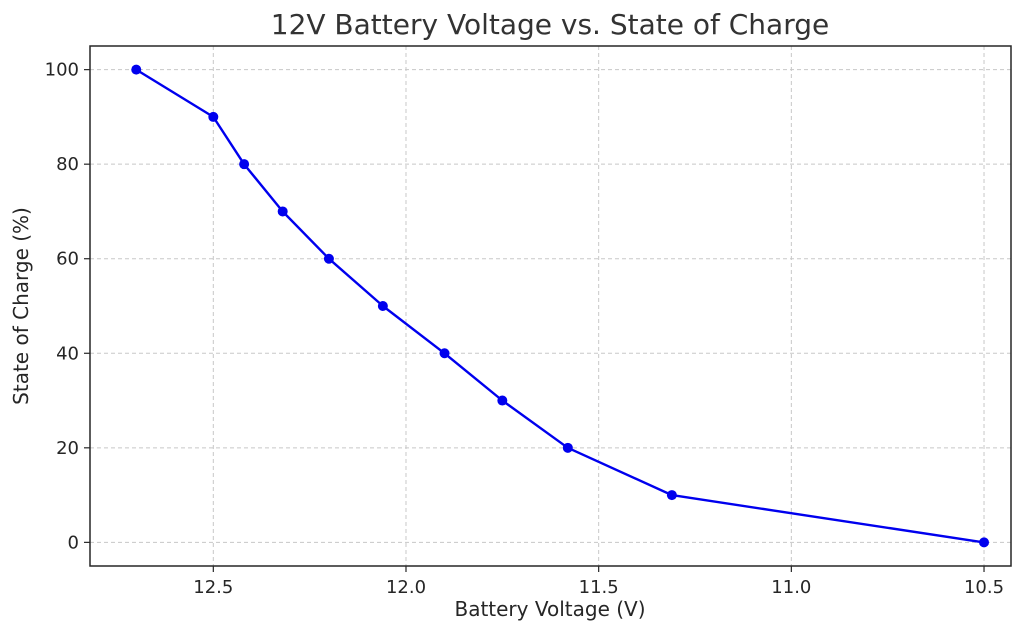  I want to click on y-tick-label: 100, so click(62, 70).